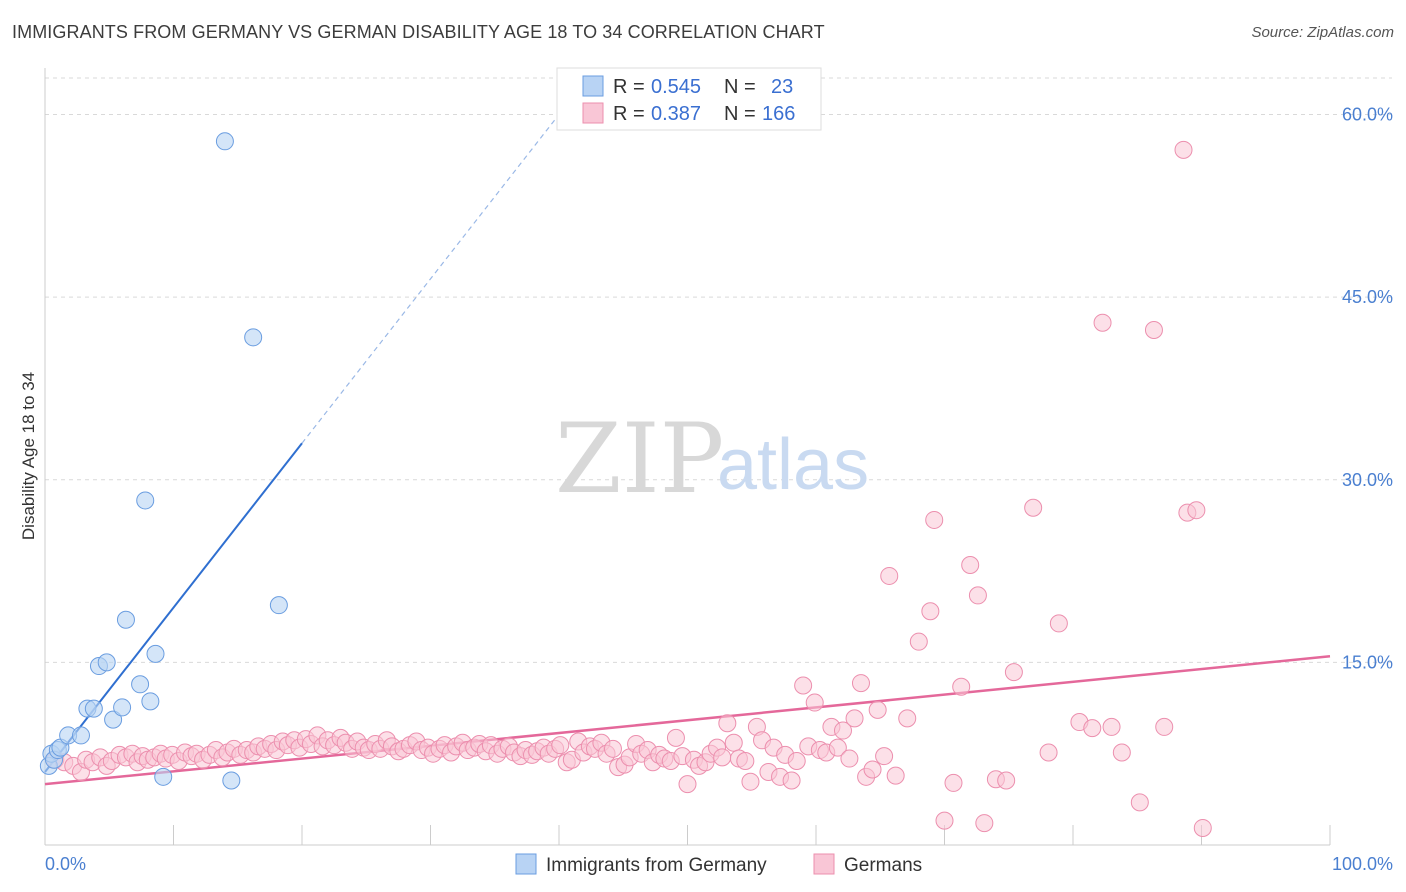  I want to click on trend-line-immigrants-extension, so click(430, 279).